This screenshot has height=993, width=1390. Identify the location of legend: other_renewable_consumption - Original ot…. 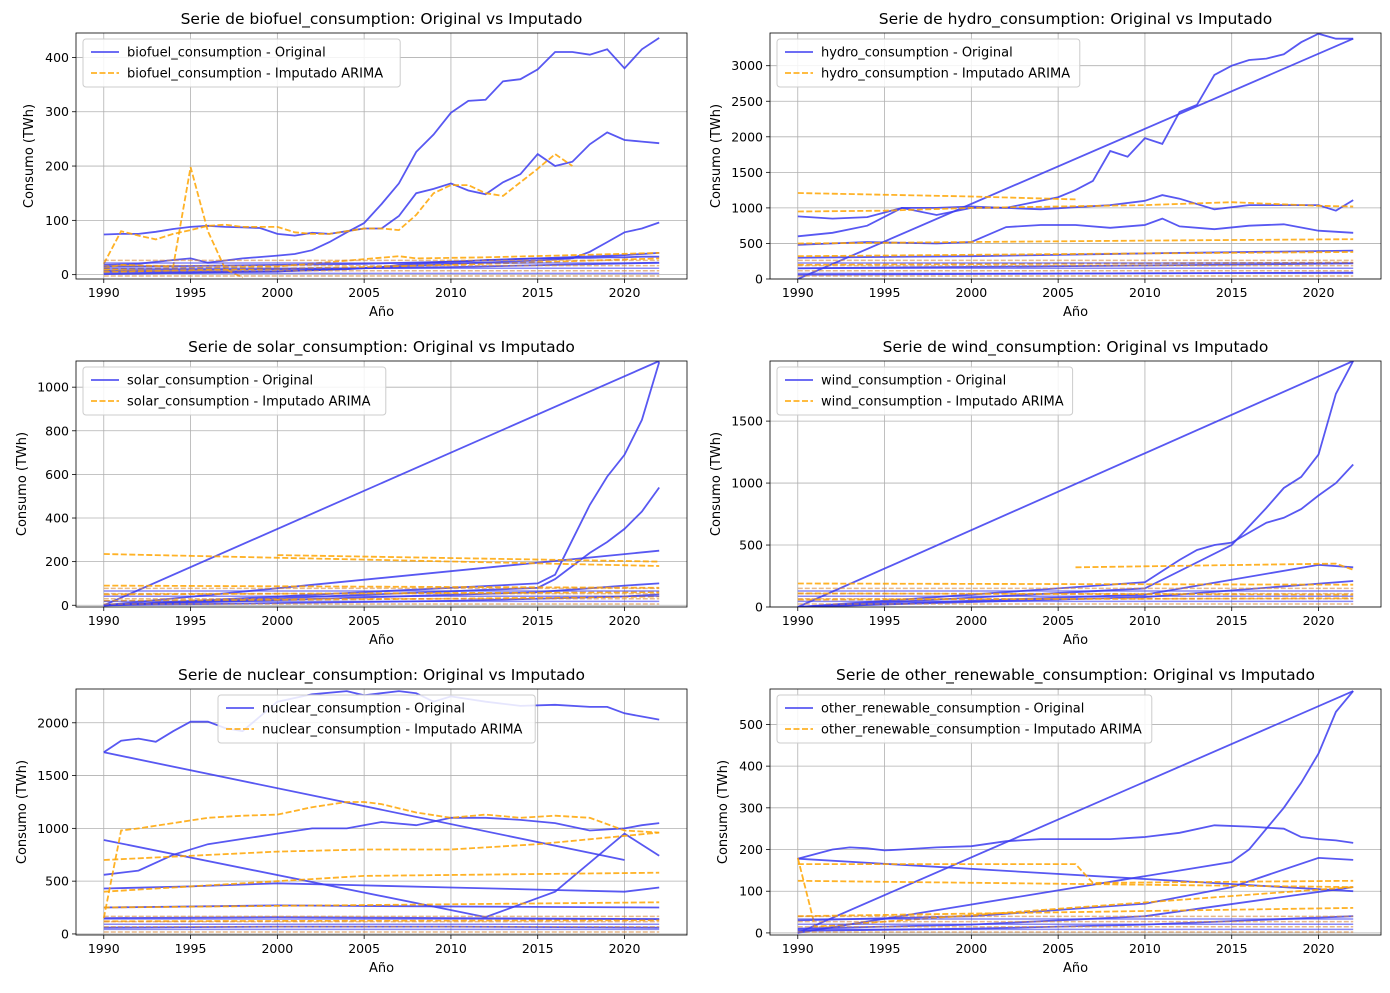
(964, 719).